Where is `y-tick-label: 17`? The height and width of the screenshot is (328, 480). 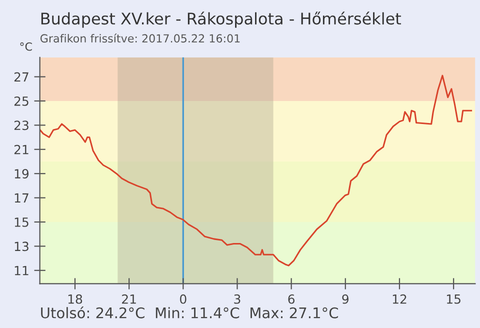 y-tick-label: 17 is located at coordinates (21, 198).